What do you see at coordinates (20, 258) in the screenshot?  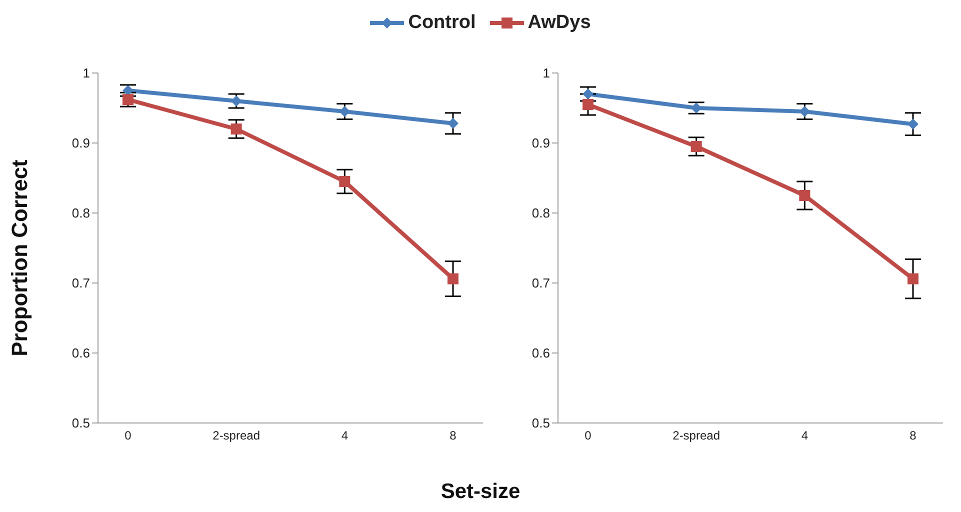 I see `y-axis-title: Proportion Correct` at bounding box center [20, 258].